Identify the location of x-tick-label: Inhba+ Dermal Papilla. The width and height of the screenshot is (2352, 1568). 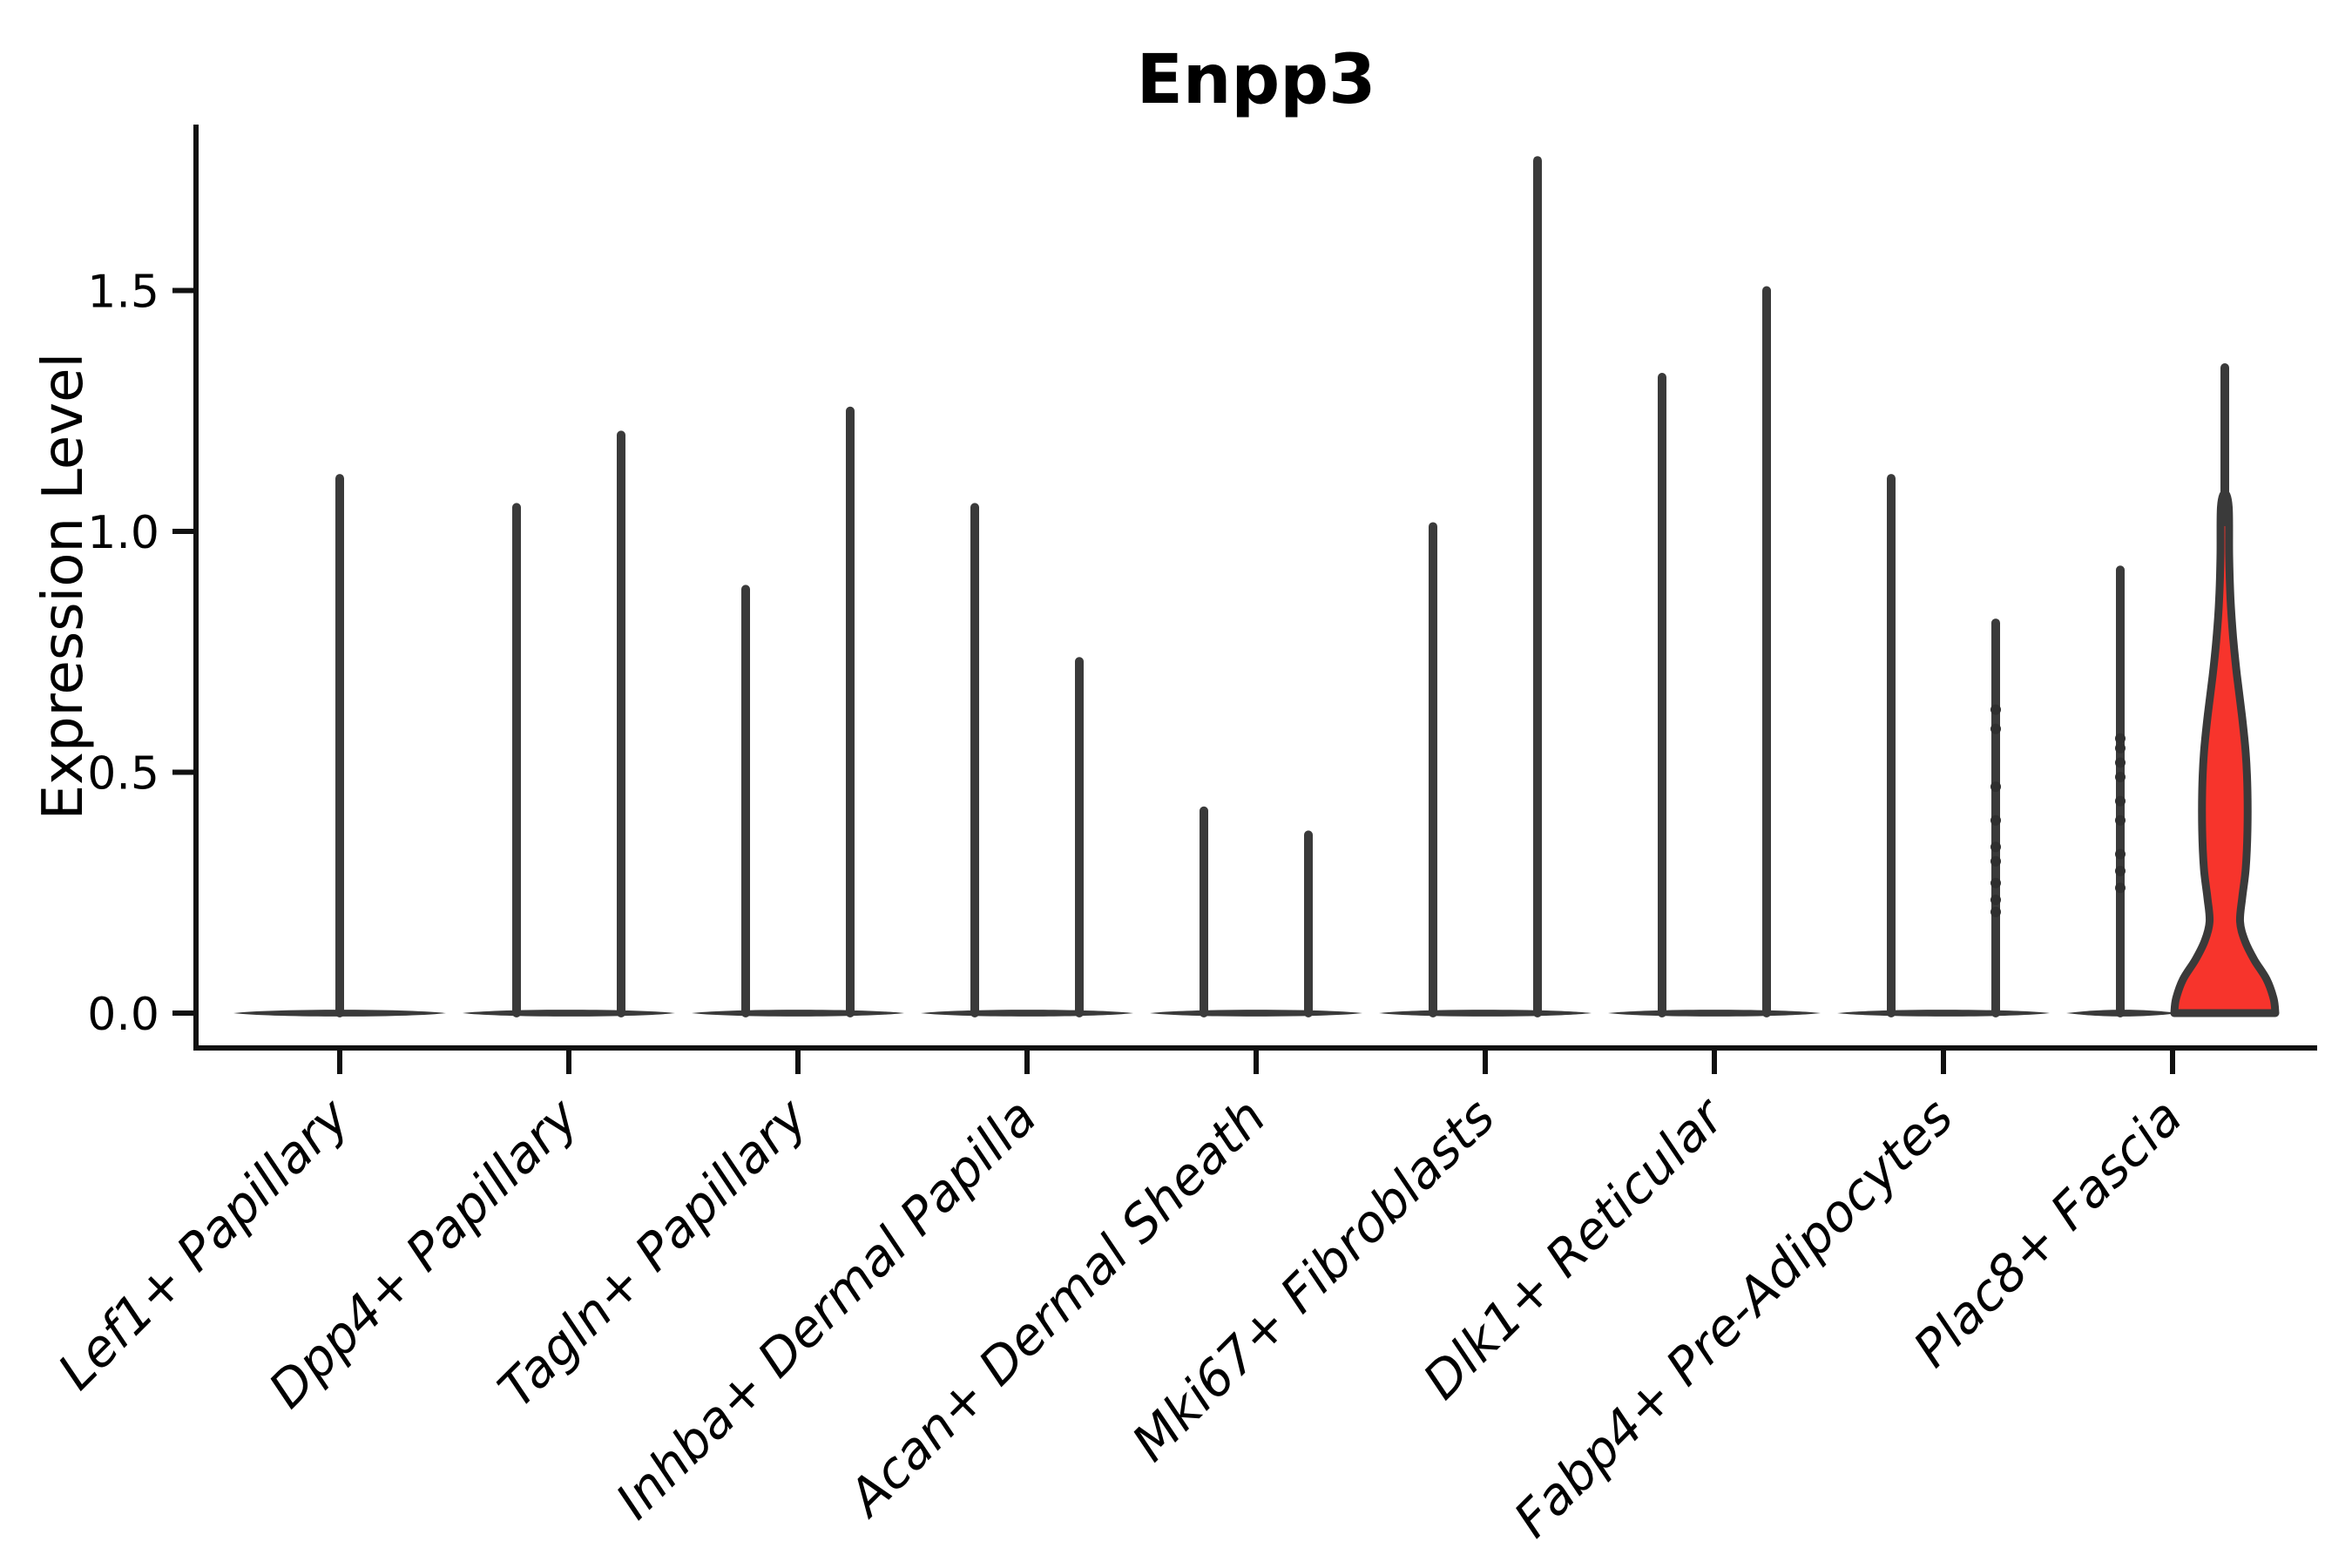
(826, 1309).